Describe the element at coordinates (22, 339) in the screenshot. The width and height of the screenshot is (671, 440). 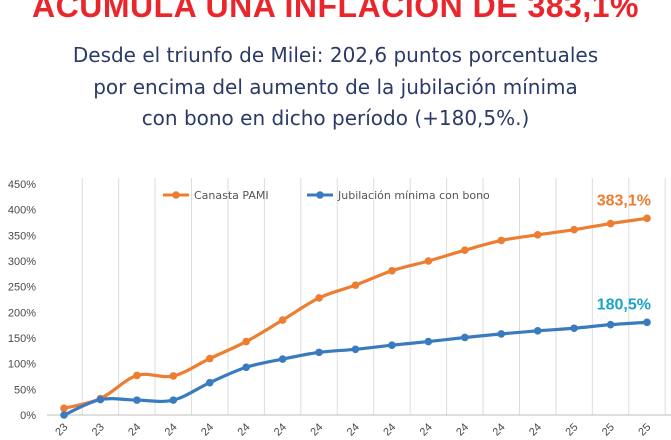
I see `y-tick-label: 150%` at that location.